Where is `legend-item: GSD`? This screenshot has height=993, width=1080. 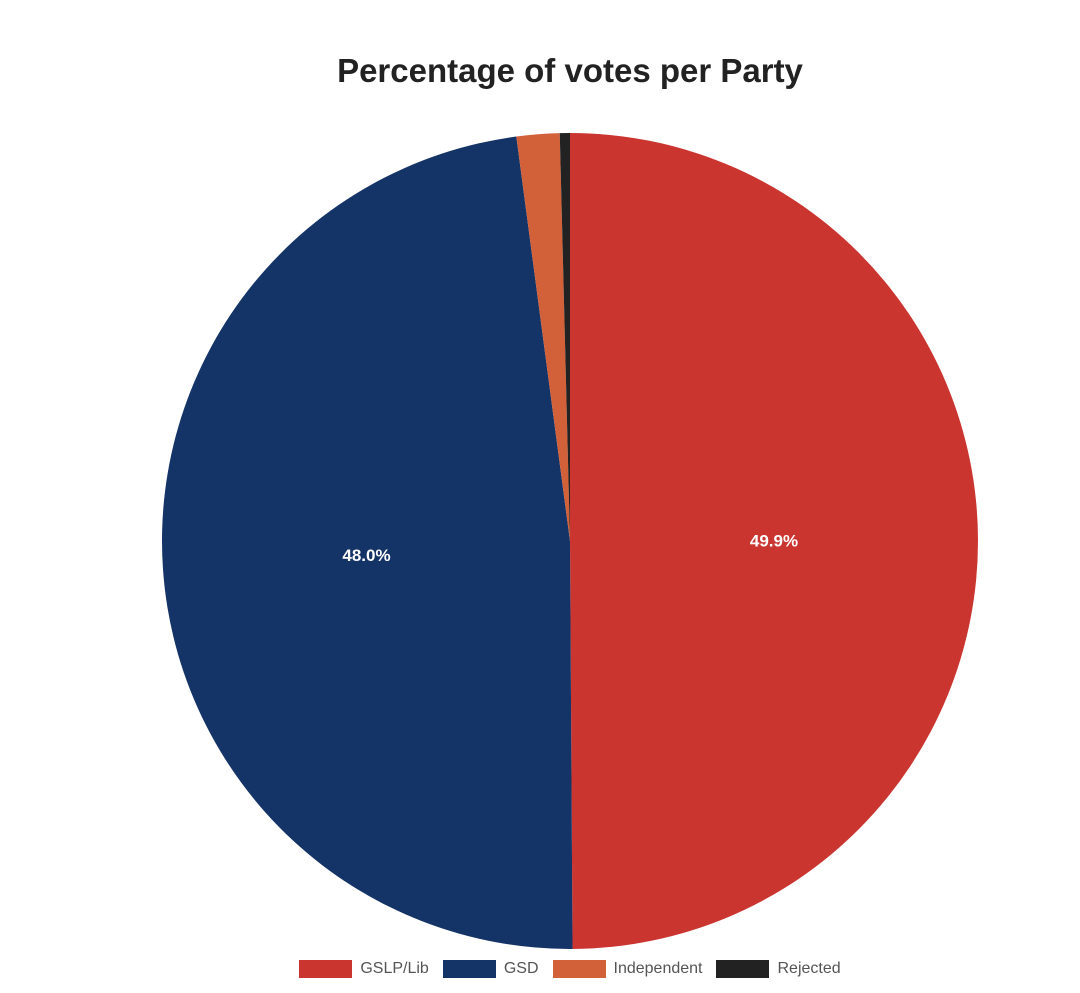
legend-item: GSD is located at coordinates (490, 969).